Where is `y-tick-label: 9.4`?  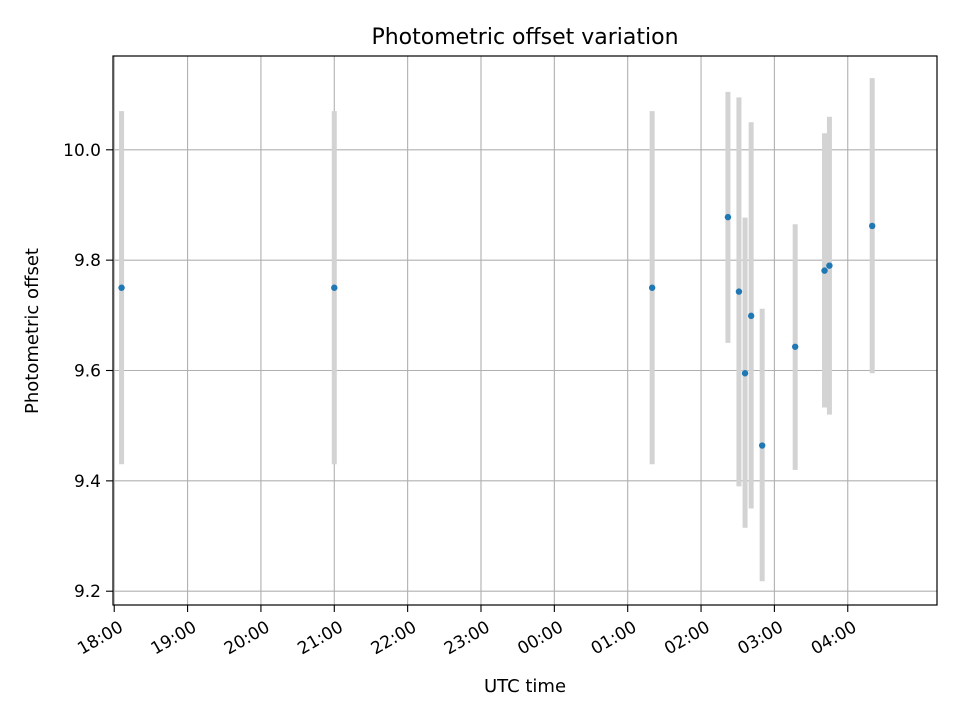 y-tick-label: 9.4 is located at coordinates (87, 482).